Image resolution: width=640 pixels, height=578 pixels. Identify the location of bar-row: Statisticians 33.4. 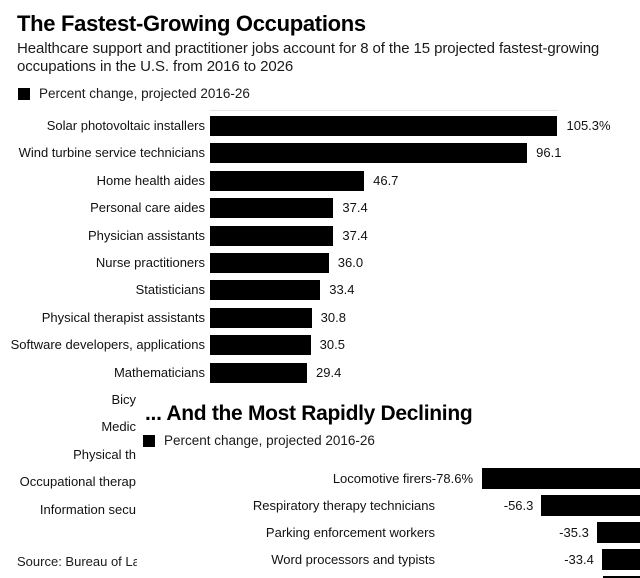
(320, 290).